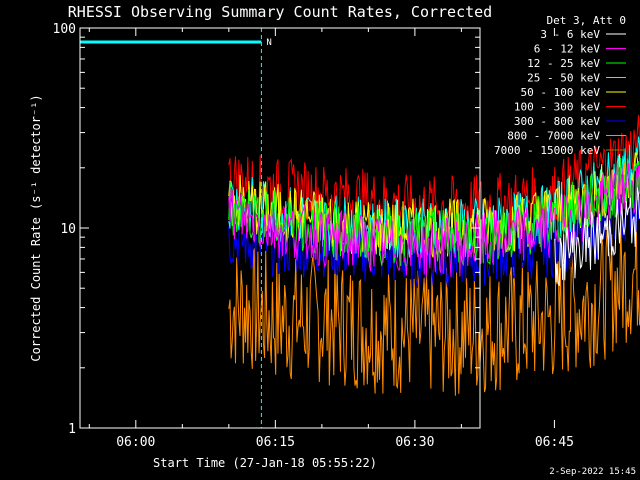 The width and height of the screenshot is (640, 480). Describe the element at coordinates (567, 49) in the screenshot. I see `legend-label: 6 - 12 keV` at that location.